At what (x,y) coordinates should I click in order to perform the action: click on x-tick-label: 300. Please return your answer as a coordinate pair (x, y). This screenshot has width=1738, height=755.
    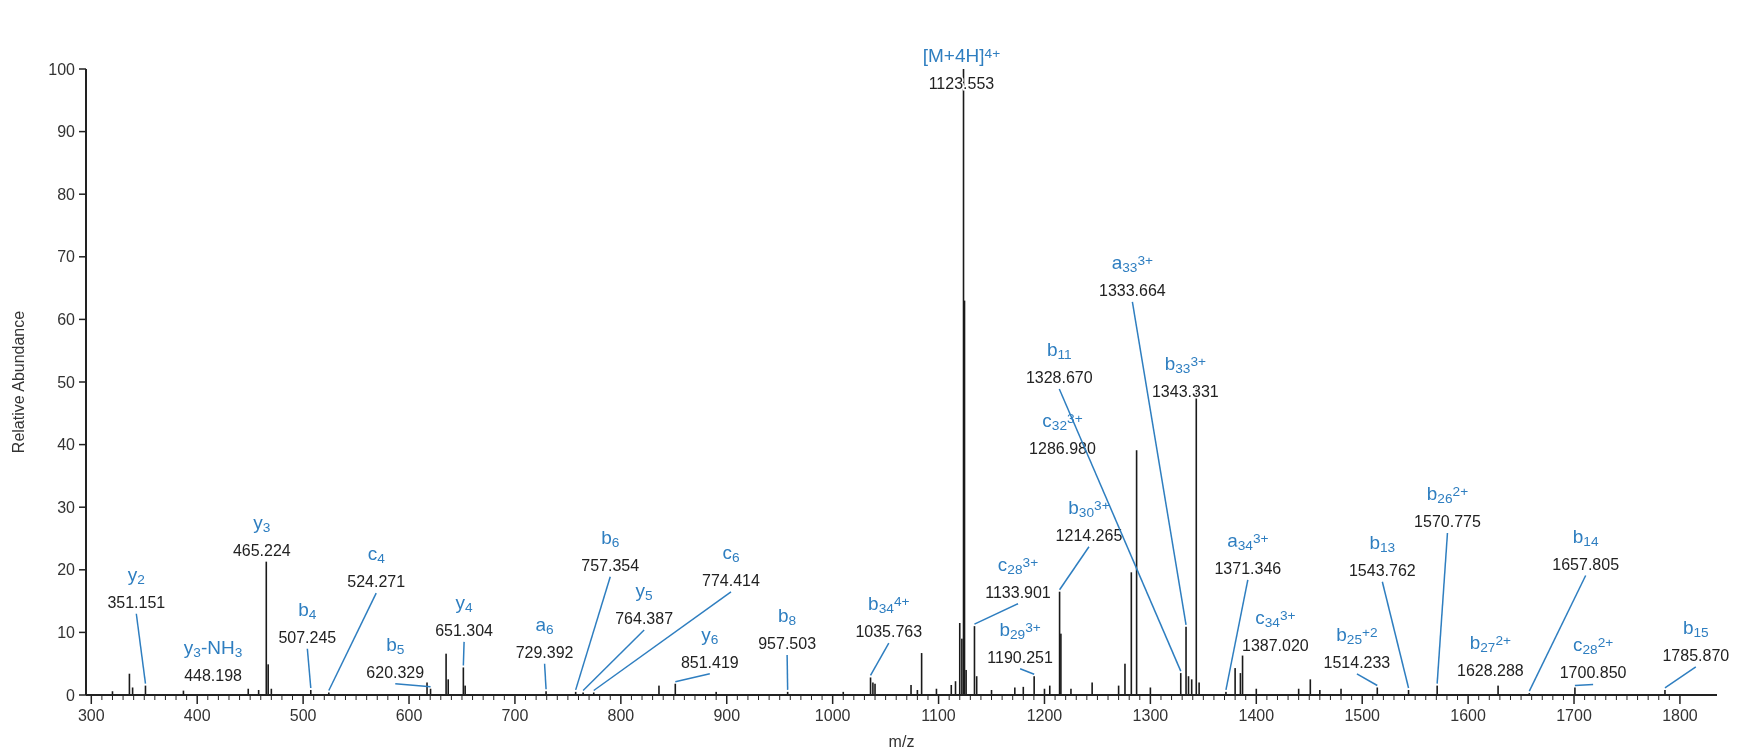
    Looking at the image, I should click on (91, 715).